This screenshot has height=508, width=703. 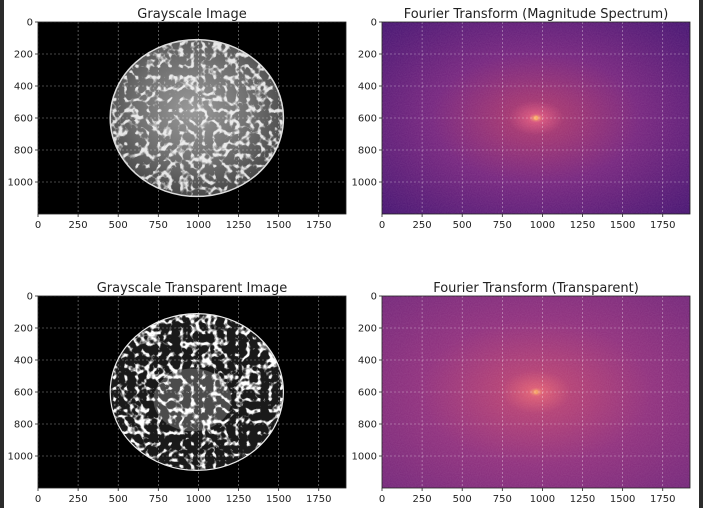 I want to click on panel-title: Fourier Transform (Transparent), so click(x=536, y=288).